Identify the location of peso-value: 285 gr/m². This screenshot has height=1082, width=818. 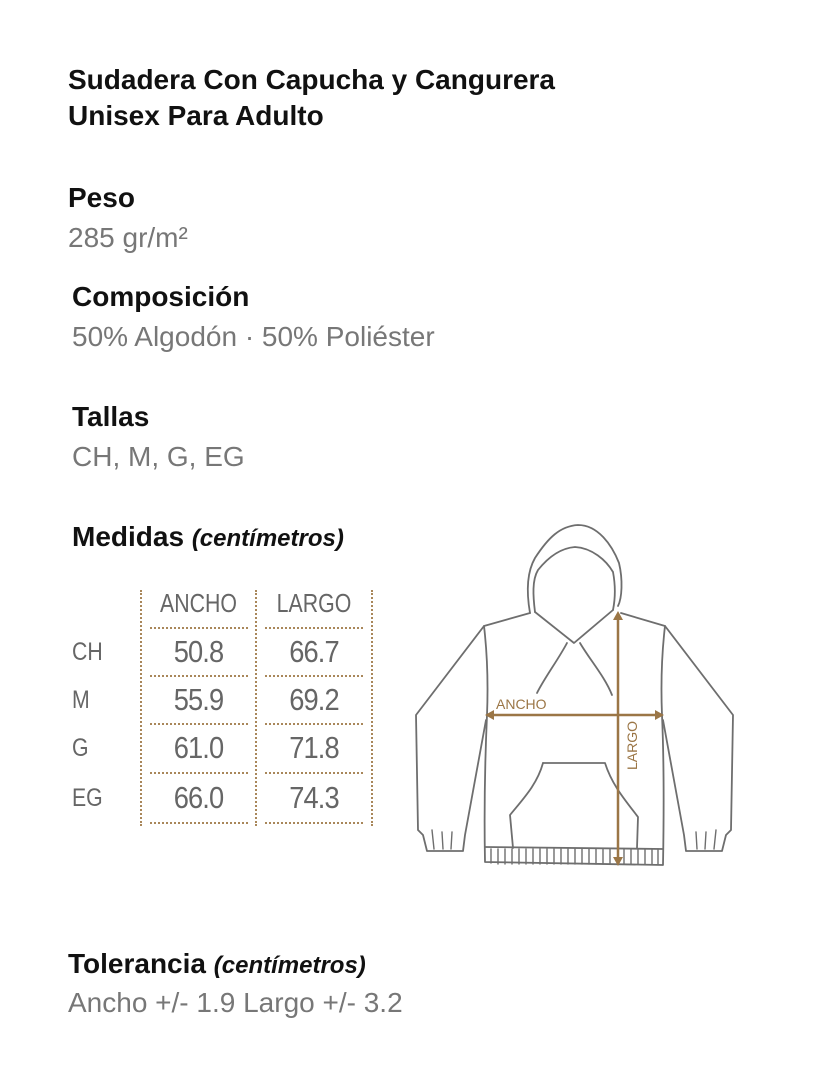
(128, 237).